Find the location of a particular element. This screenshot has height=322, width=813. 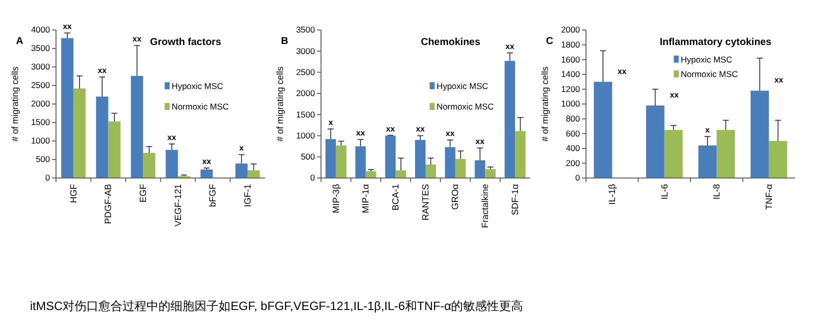

text: Growth factors is located at coordinates (186, 42).